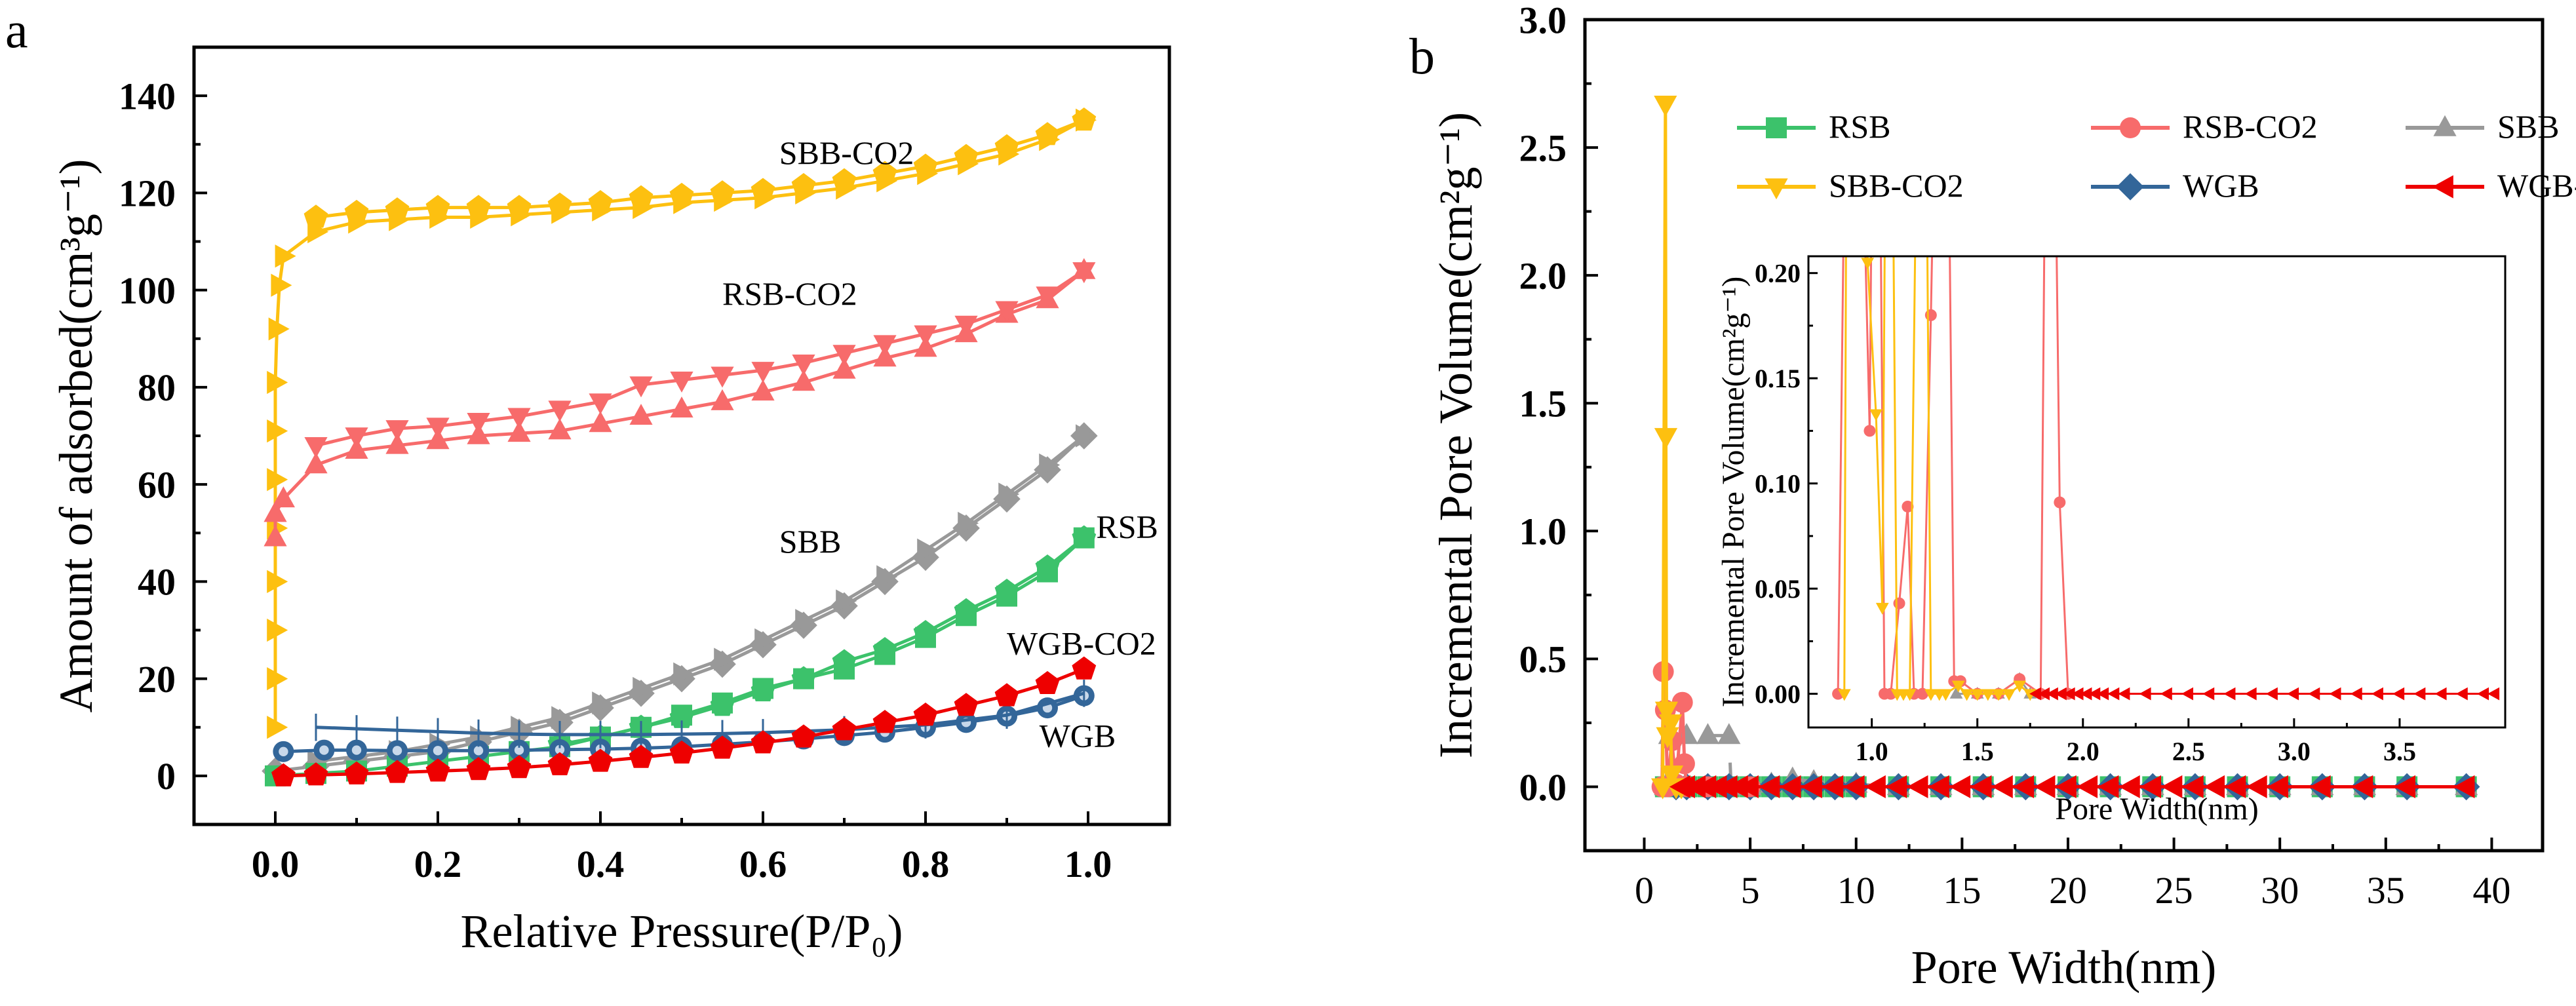  I want to click on x-tick-label: 0.8, so click(926, 864).